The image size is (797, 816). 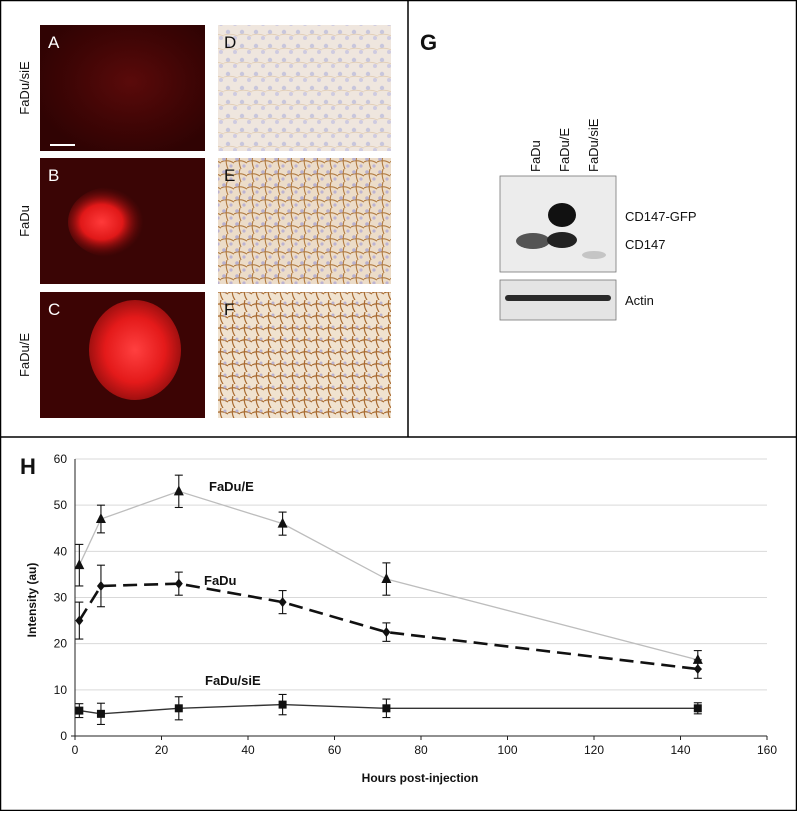 What do you see at coordinates (61, 598) in the screenshot?
I see `y-tick-label: 30` at bounding box center [61, 598].